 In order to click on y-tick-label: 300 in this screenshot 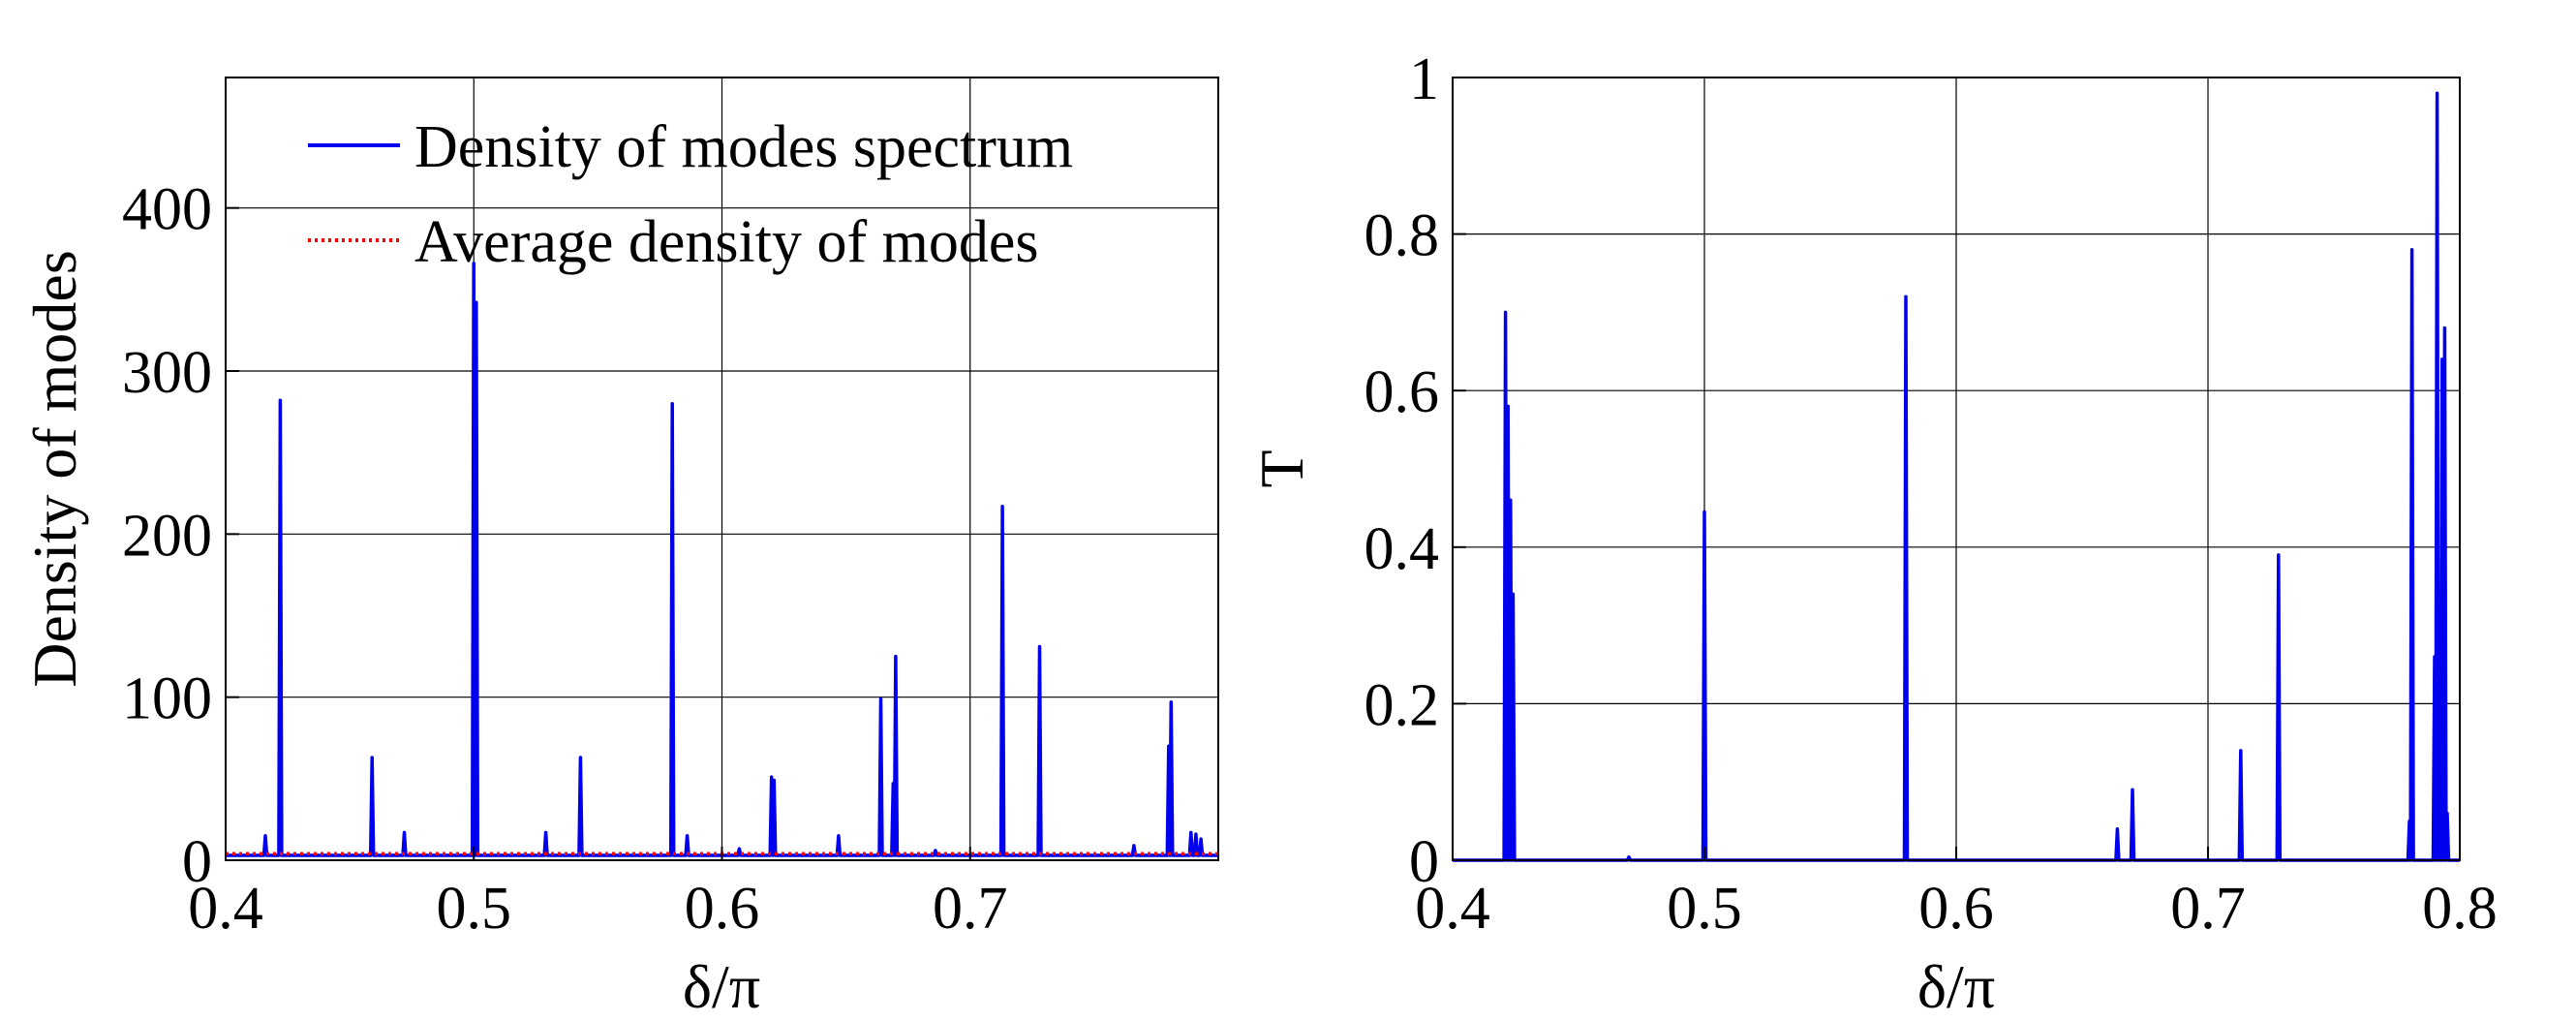, I will do `click(167, 373)`.